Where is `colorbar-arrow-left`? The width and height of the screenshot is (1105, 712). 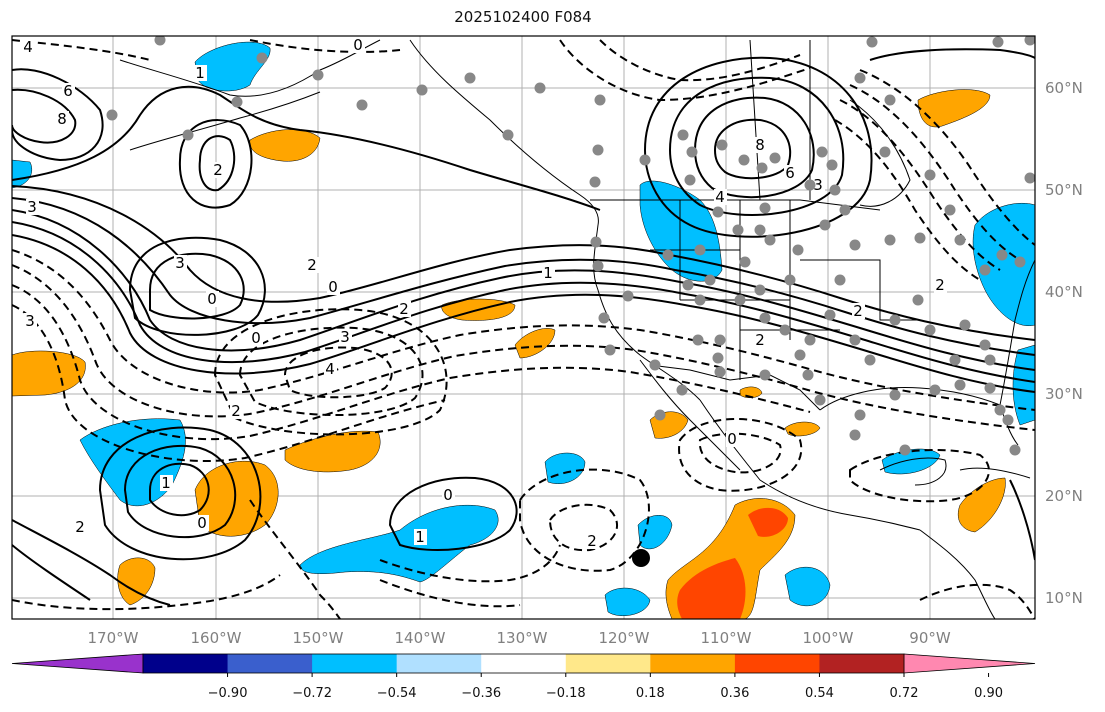
colorbar-arrow-left is located at coordinates (77, 663).